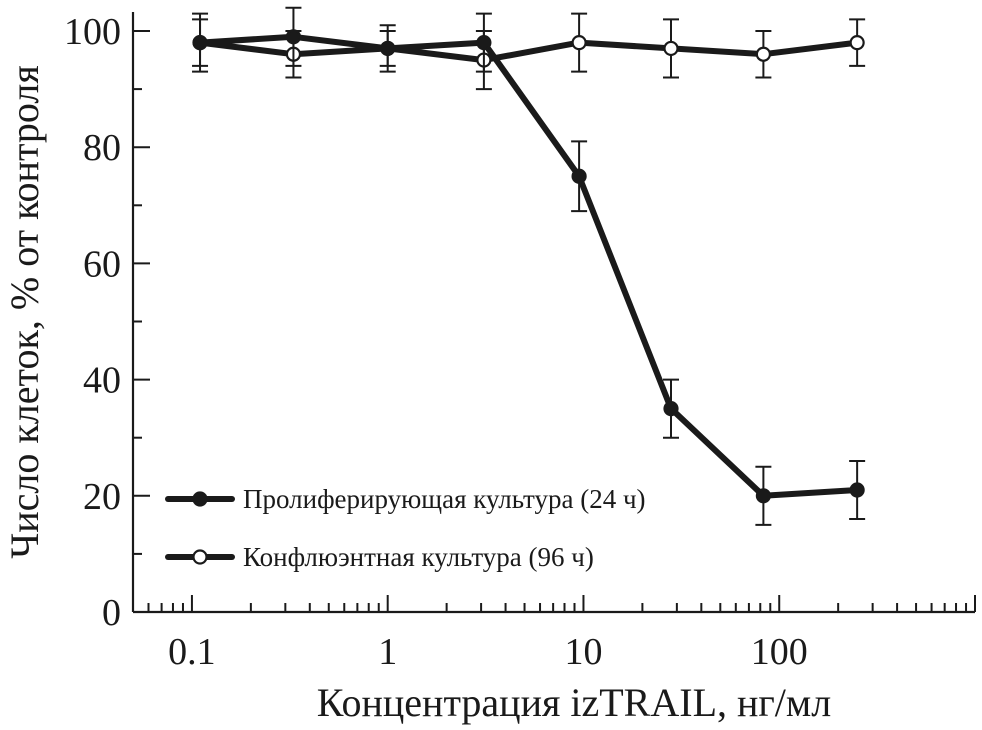 The width and height of the screenshot is (982, 730). I want to click on series-line, so click(529, 51).